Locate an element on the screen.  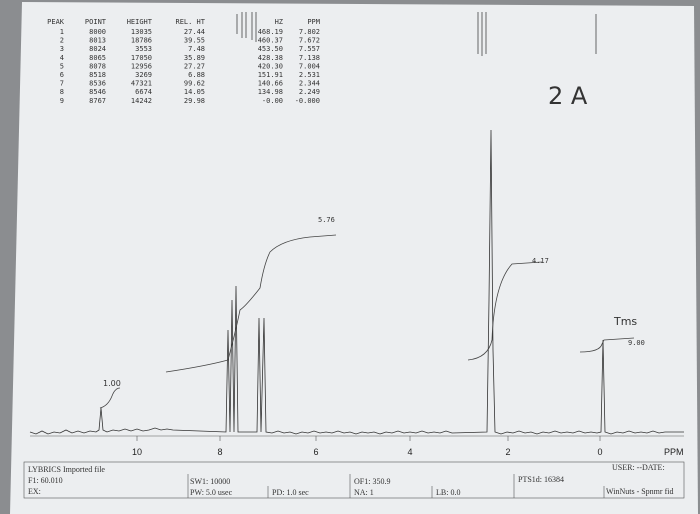
table-cell: 8536 is located at coordinates (97, 84).